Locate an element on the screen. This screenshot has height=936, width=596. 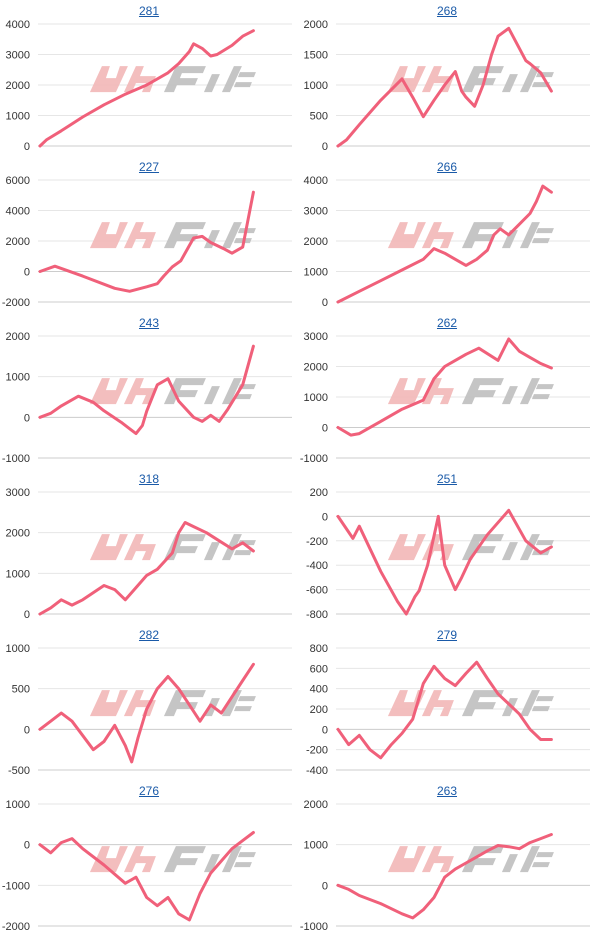
chart-panel: -2000 -1000 0 1000 276 is located at coordinates (149, 858).